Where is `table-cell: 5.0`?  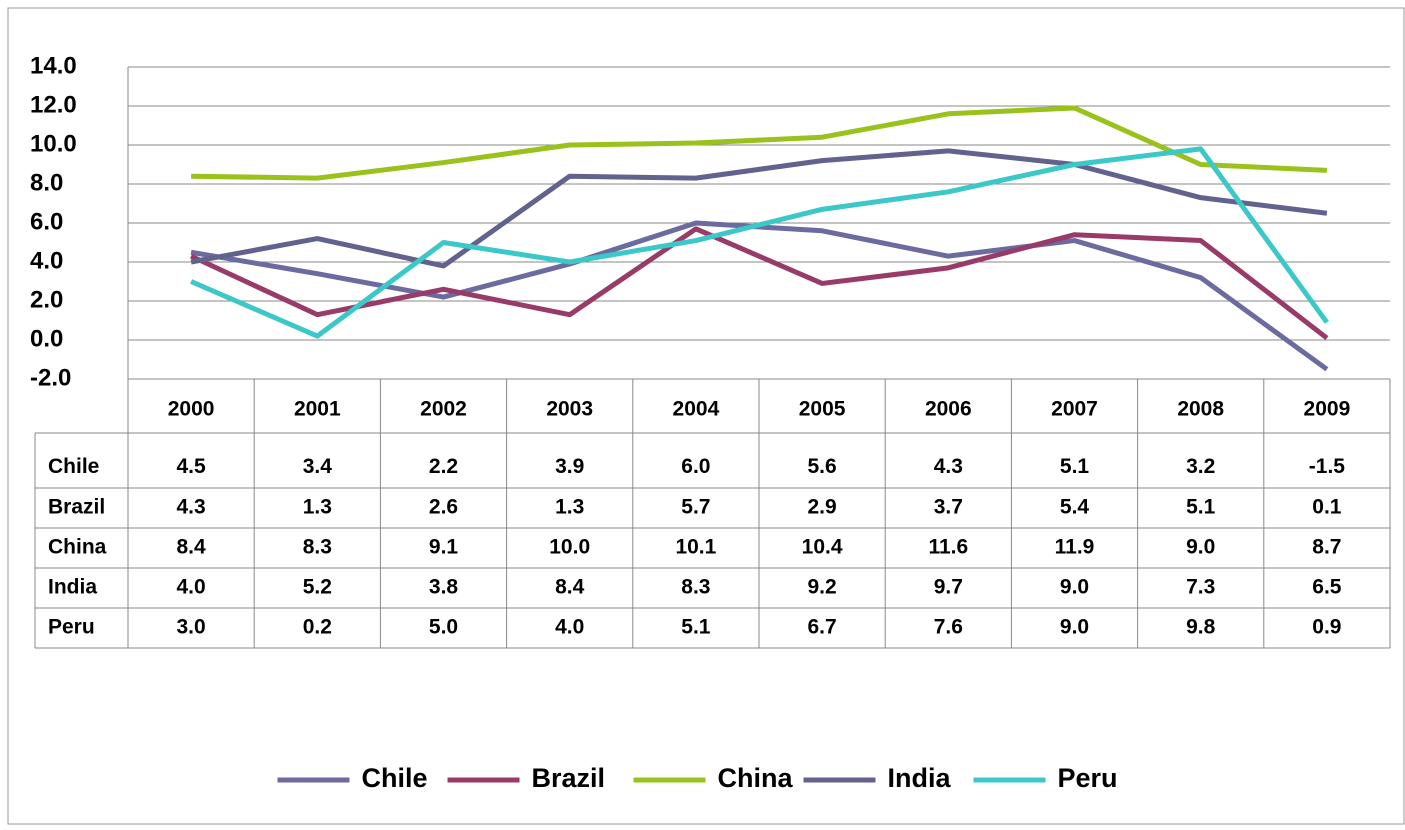 table-cell: 5.0 is located at coordinates (443, 627).